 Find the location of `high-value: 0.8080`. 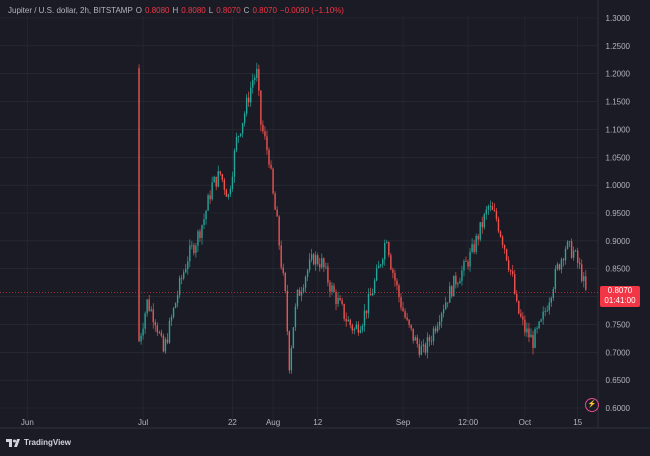

high-value: 0.8080 is located at coordinates (193, 10).